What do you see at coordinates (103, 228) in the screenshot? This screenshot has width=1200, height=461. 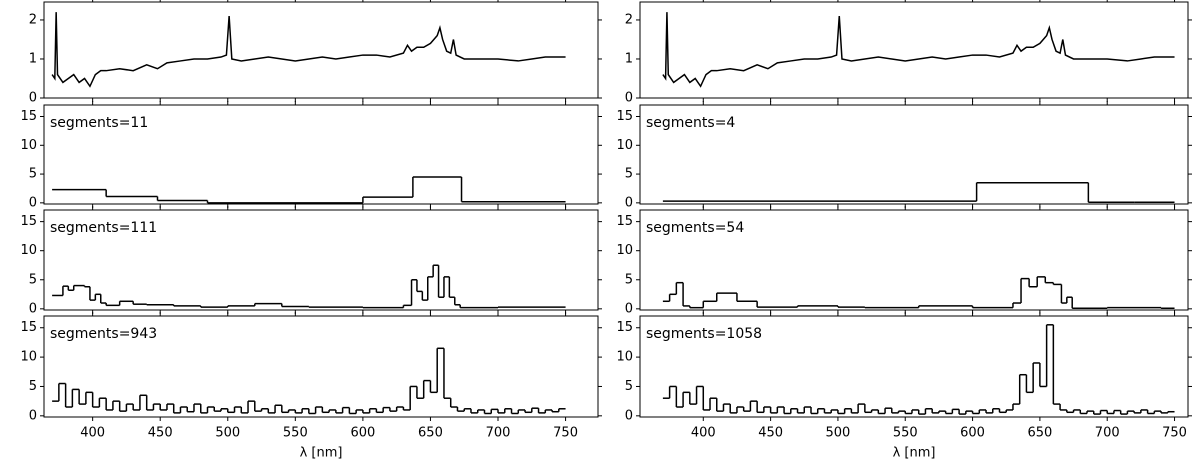 I see `annotation: segments=111` at bounding box center [103, 228].